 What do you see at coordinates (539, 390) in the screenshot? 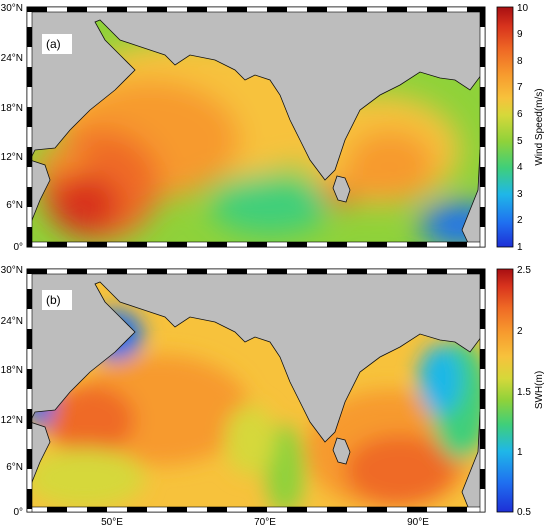
I see `panel-b-colorbar-title: SWH(m)` at bounding box center [539, 390].